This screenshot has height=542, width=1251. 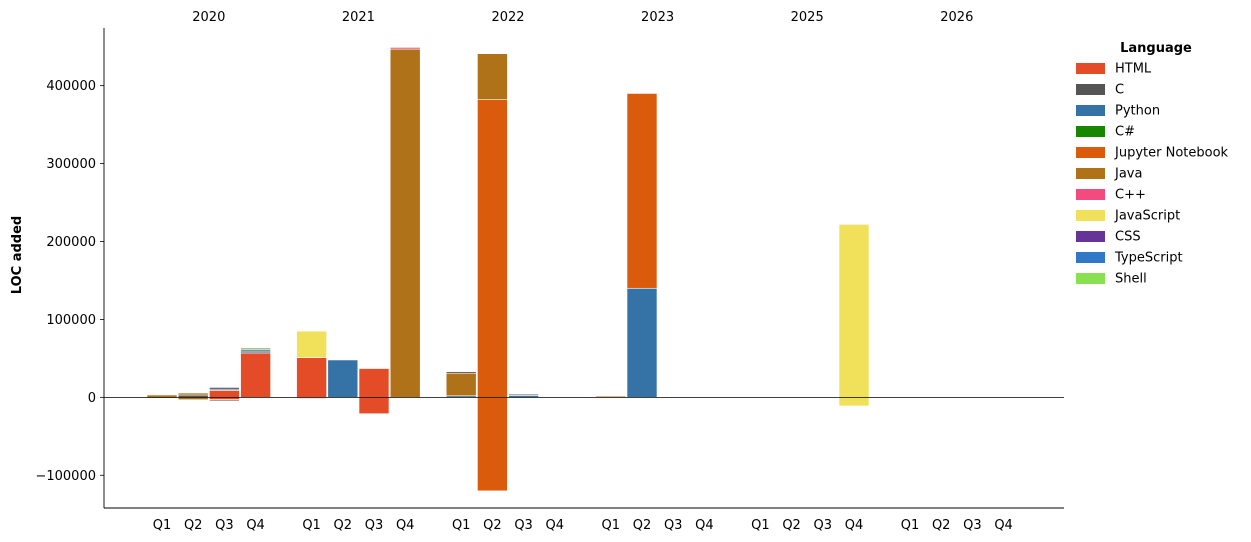 What do you see at coordinates (1128, 237) in the screenshot?
I see `legend-label: CSS` at bounding box center [1128, 237].